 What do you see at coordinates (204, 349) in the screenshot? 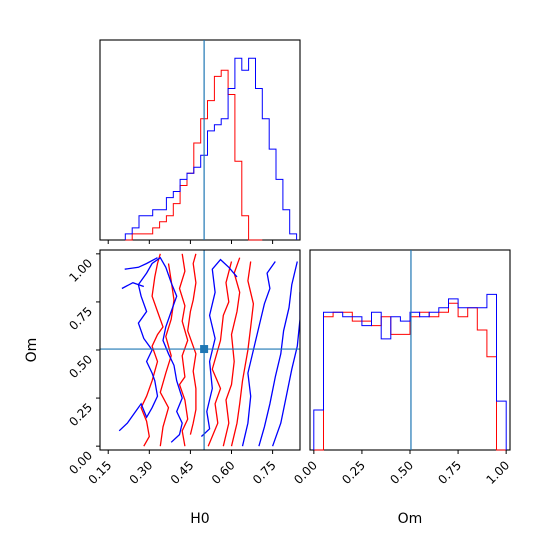
I see `truth-marker` at bounding box center [204, 349].